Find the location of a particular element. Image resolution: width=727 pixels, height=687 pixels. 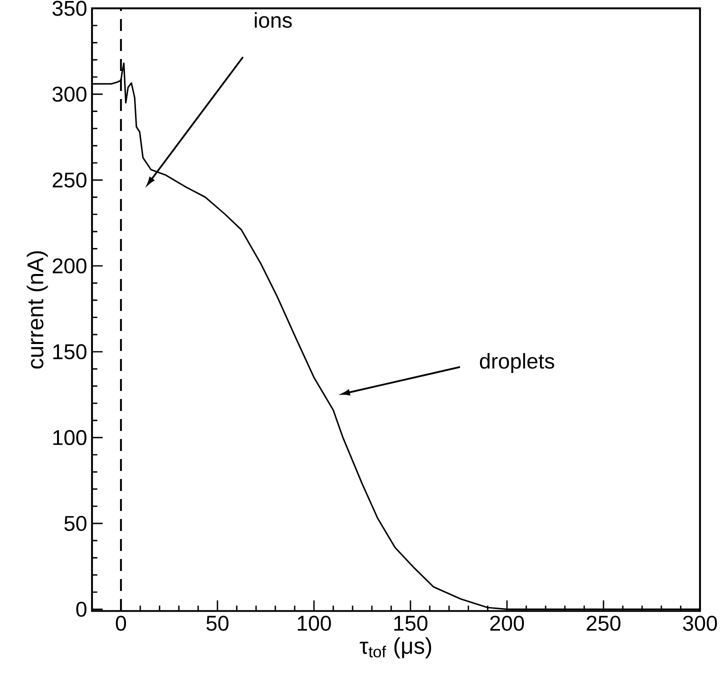

y-tick-label: 50 is located at coordinates (75, 523).